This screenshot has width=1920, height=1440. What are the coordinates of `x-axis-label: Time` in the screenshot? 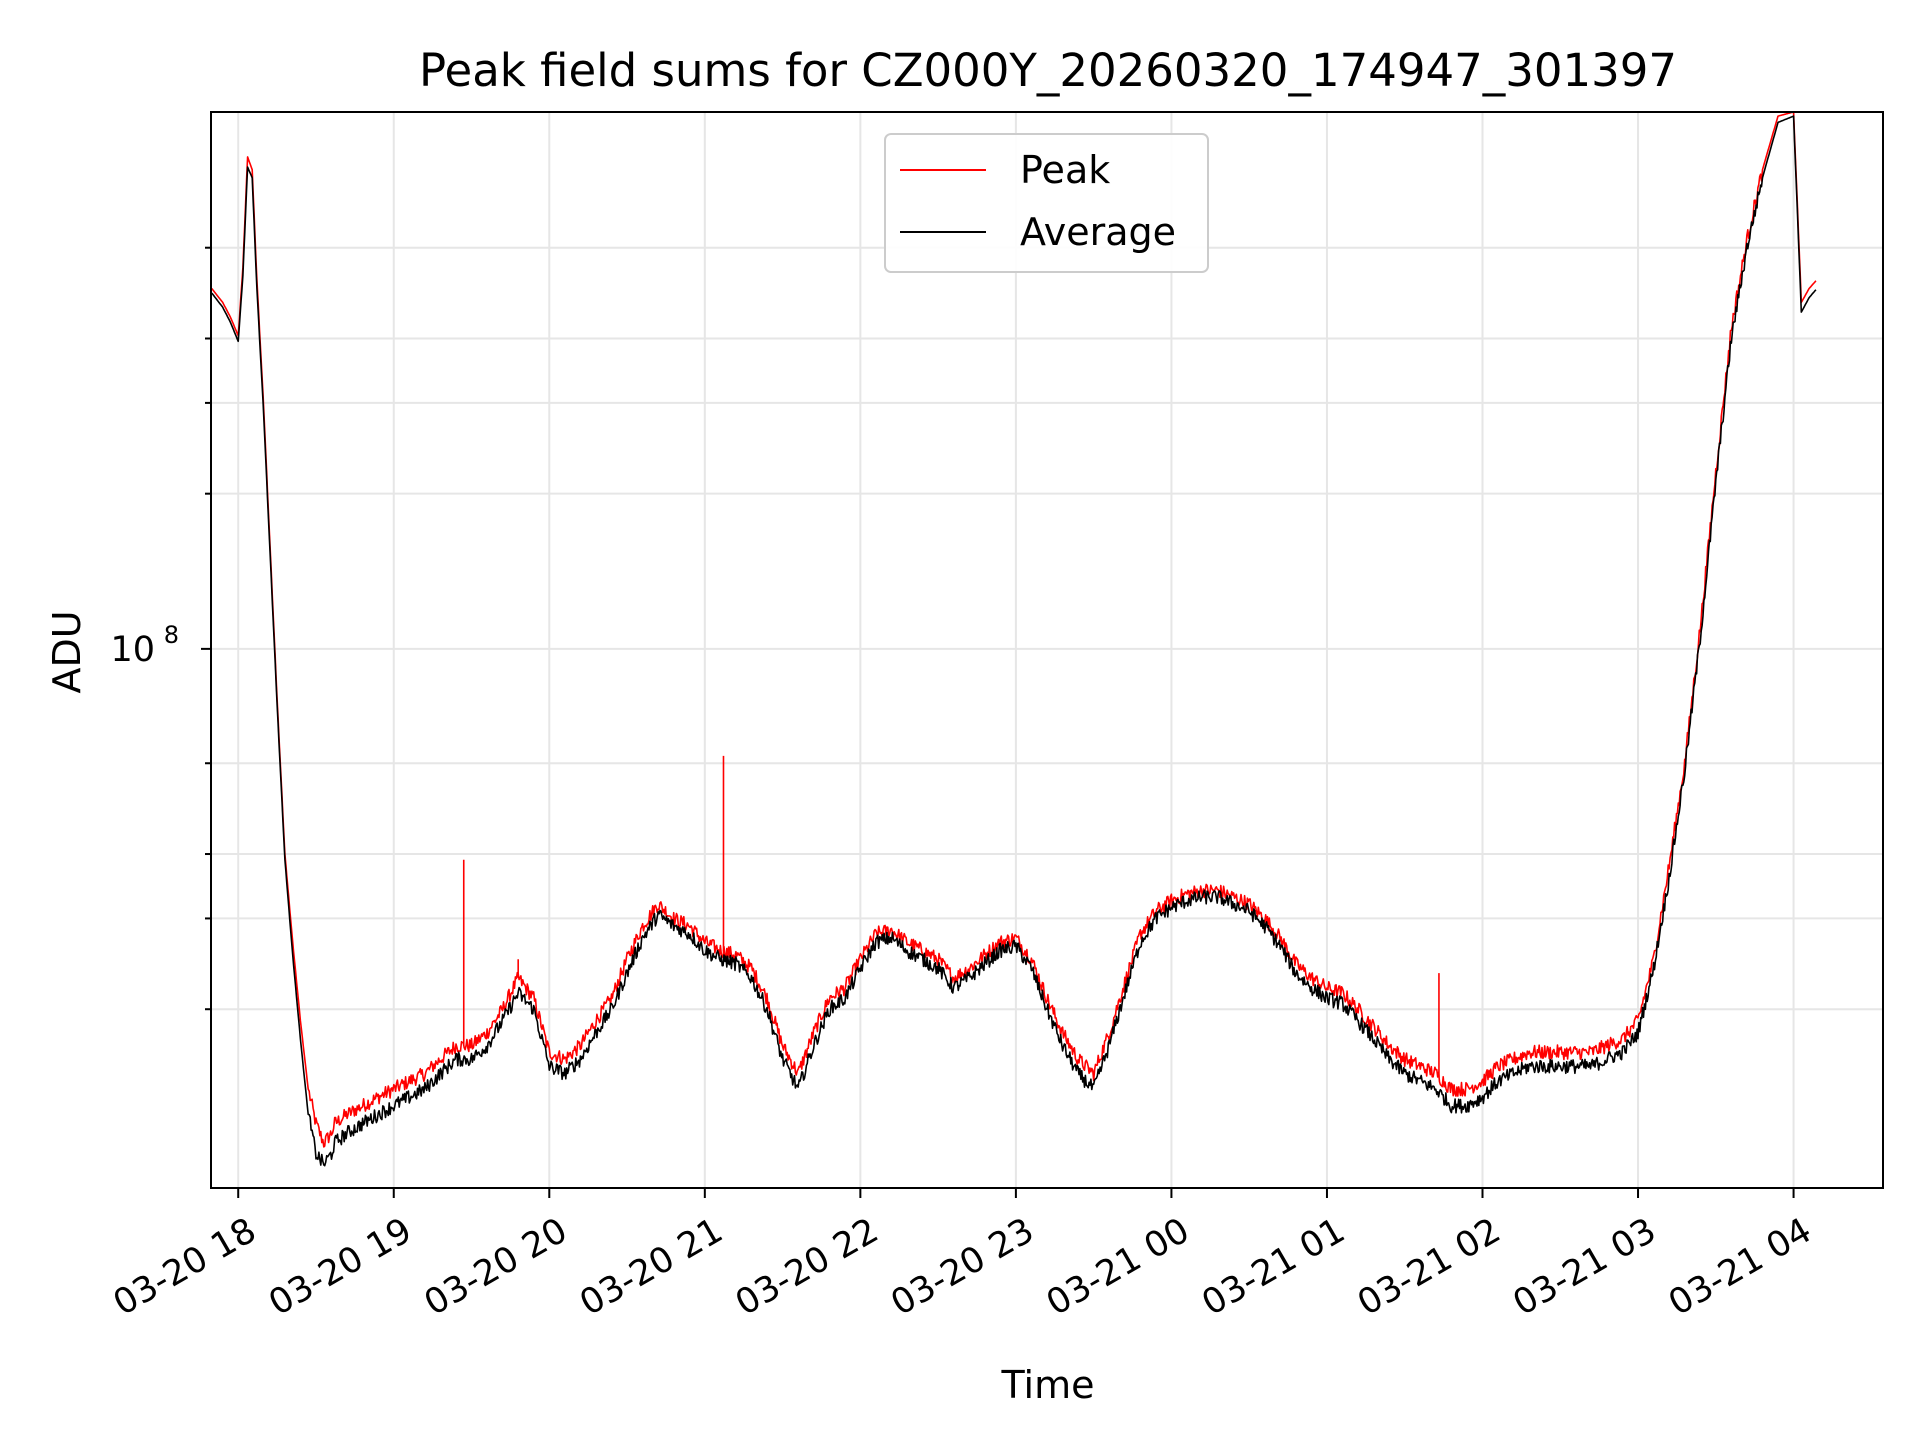 It's located at (1048, 1385).